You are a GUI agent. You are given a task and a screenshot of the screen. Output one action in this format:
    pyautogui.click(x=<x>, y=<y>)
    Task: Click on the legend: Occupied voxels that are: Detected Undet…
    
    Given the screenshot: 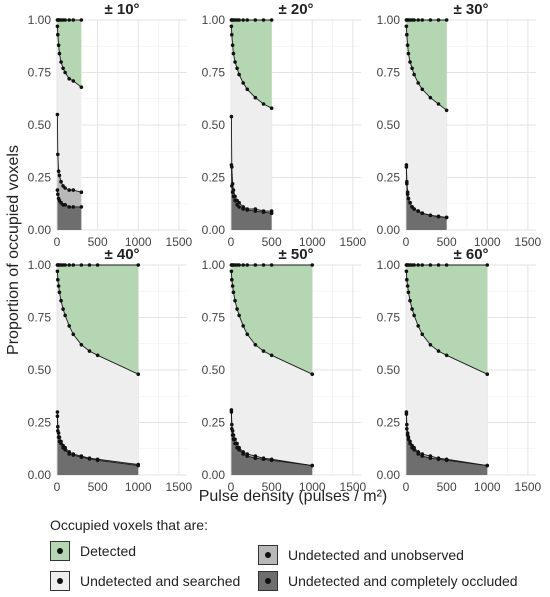 What is the action you would take?
    pyautogui.click(x=294, y=556)
    